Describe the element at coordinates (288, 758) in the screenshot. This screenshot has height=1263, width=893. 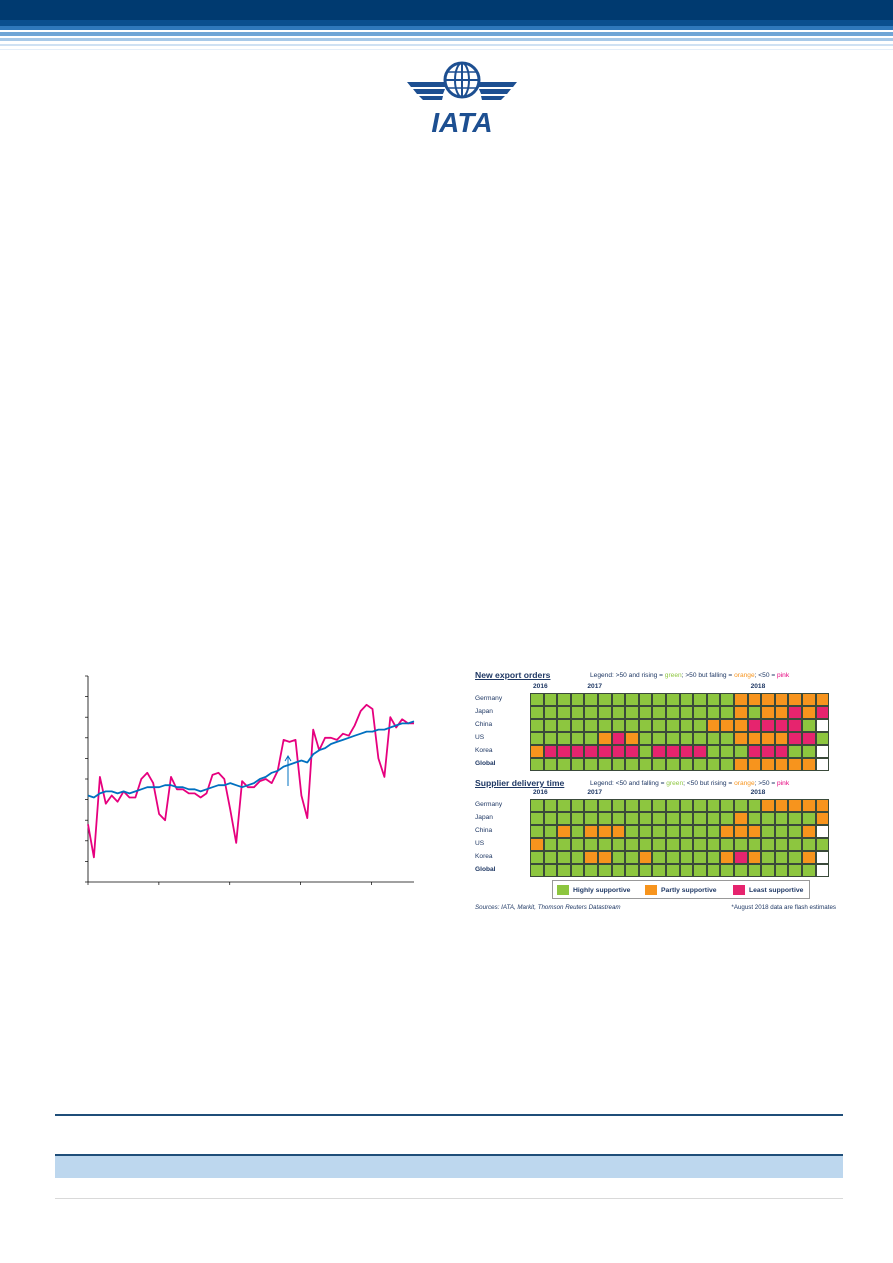
I see `arrow-head` at that location.